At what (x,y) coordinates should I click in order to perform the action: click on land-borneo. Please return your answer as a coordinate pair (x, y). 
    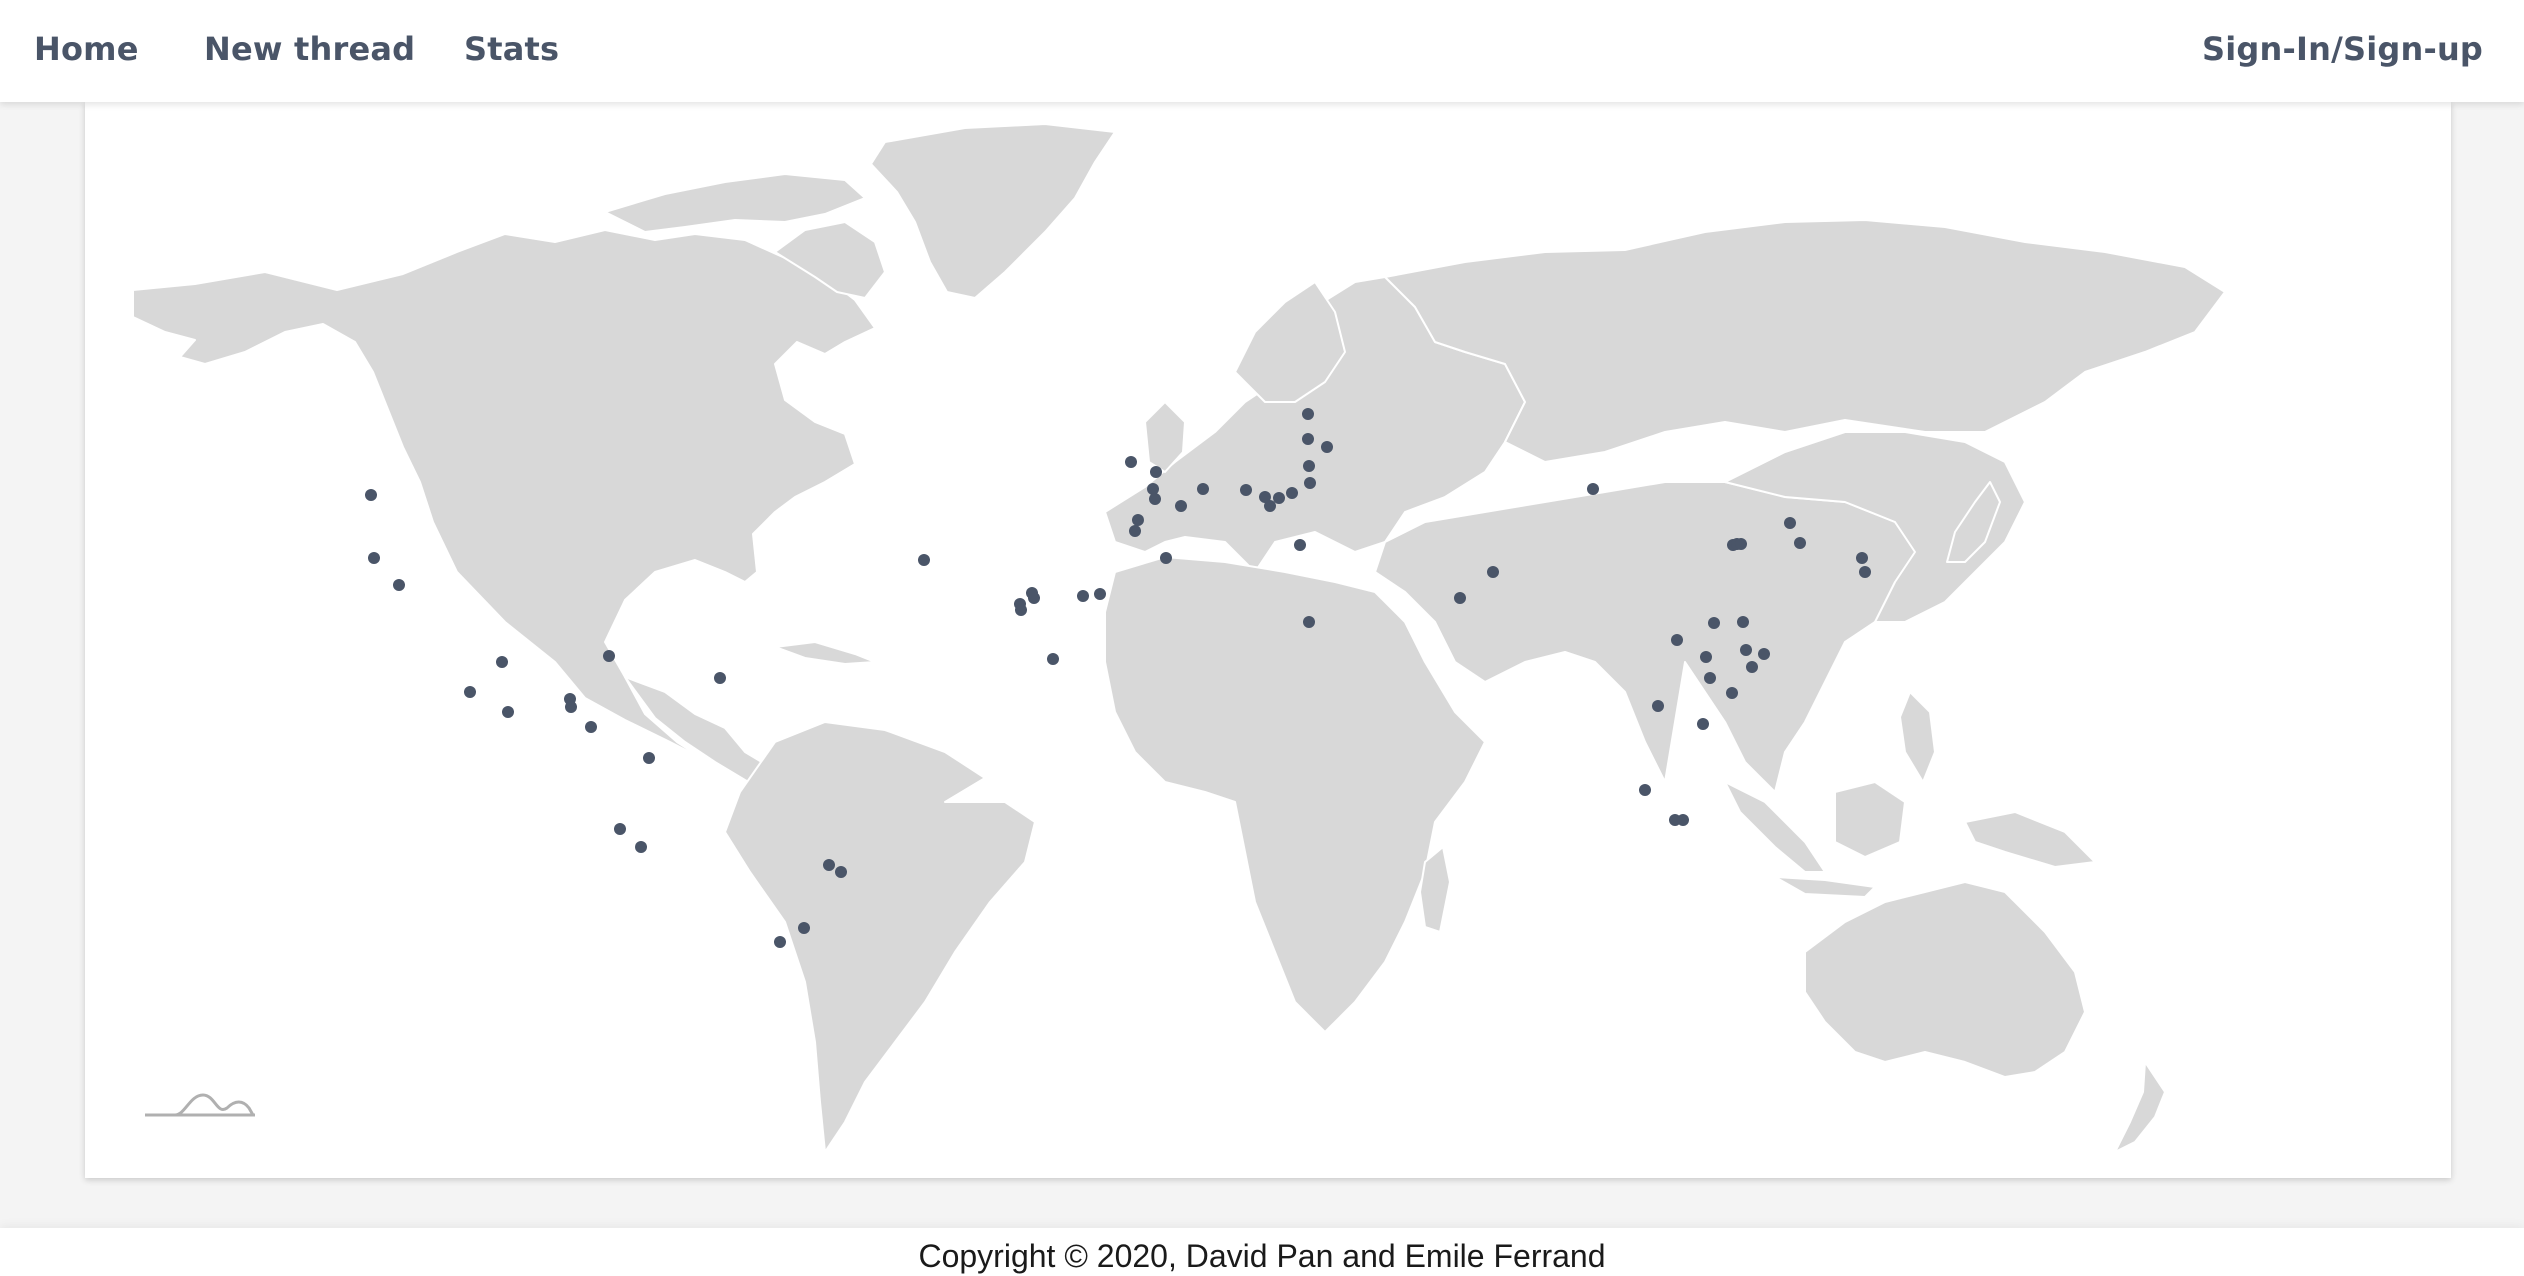
    Looking at the image, I should click on (1870, 819).